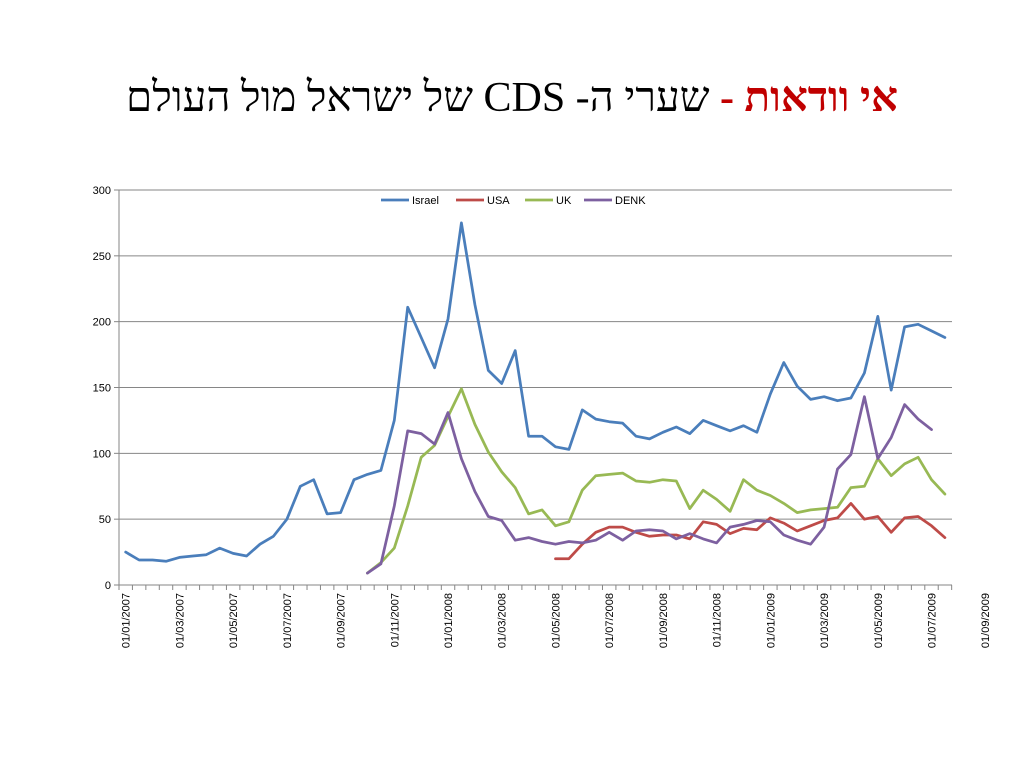 This screenshot has height=768, width=1024. Describe the element at coordinates (105, 520) in the screenshot. I see `y-tick-label: 50` at that location.